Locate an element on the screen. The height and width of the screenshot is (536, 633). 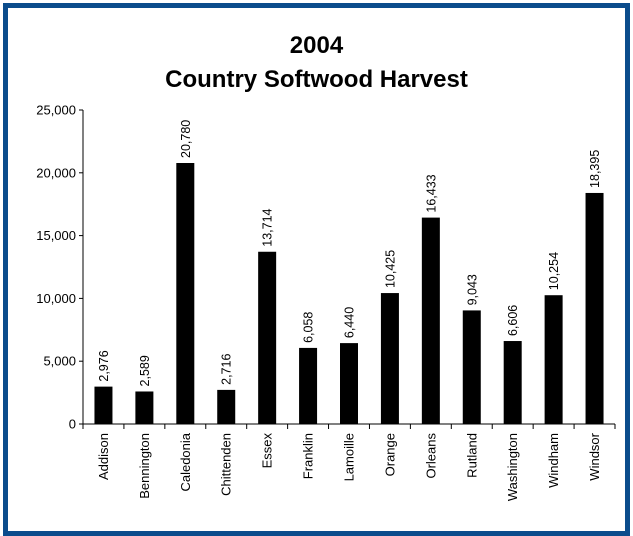
x-category-label: Windsor is located at coordinates (594, 456).